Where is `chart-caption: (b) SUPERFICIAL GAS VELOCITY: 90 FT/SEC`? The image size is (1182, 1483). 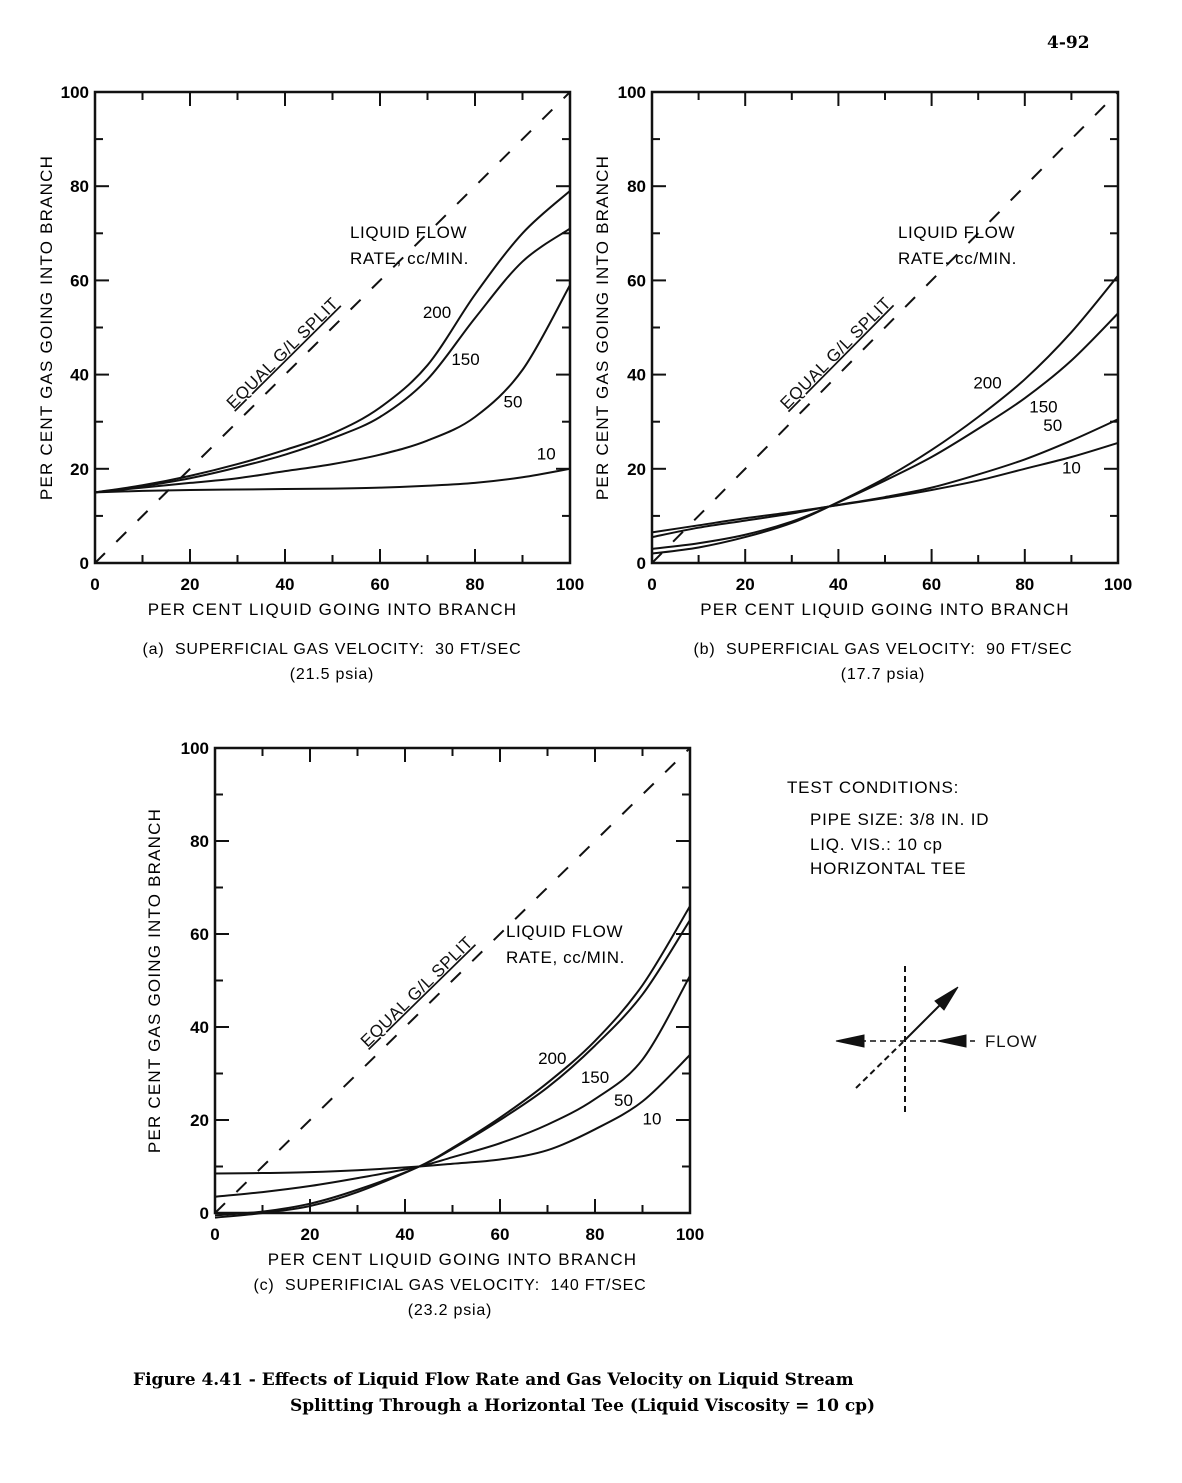 chart-caption: (b) SUPERFICIAL GAS VELOCITY: 90 FT/SEC is located at coordinates (883, 649).